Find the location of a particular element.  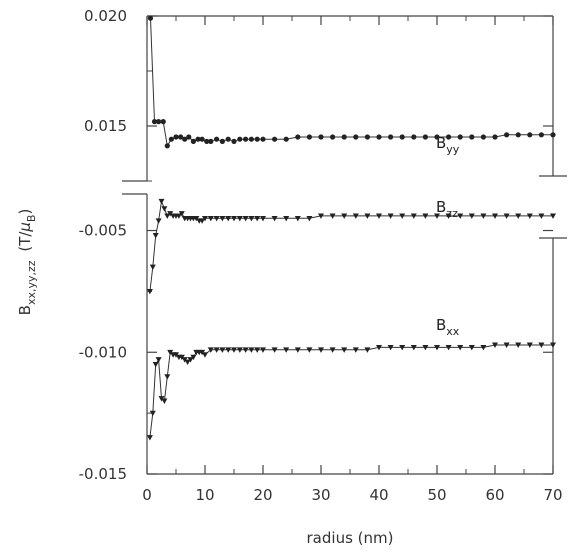

series-label-subscript: xx is located at coordinates (453, 331).